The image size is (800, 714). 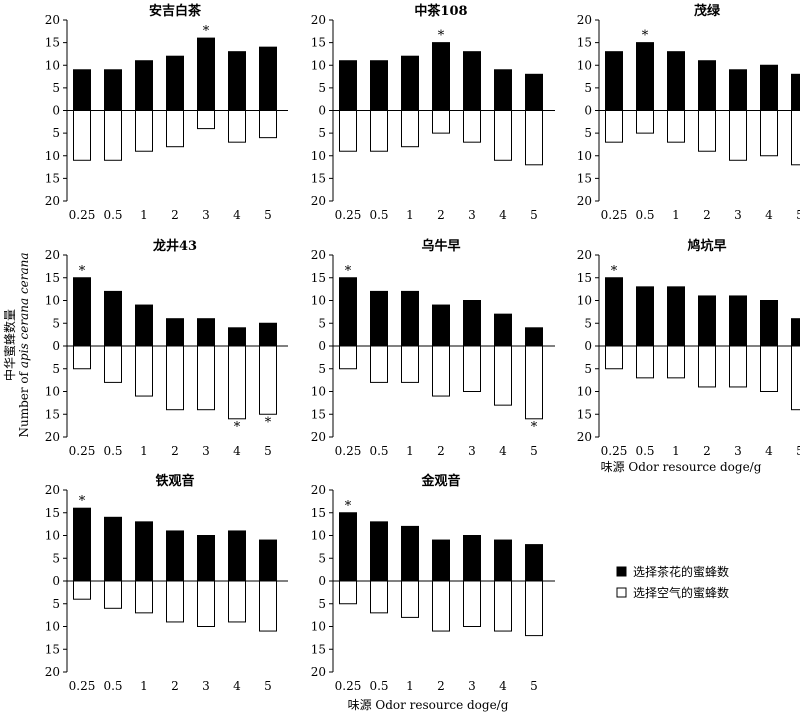 I want to click on panel-2: 中茶108 20 15 10 5 0 5 10 15 20 0.25 0.5 1 2 * 3 4 5, so click(x=433, y=112).